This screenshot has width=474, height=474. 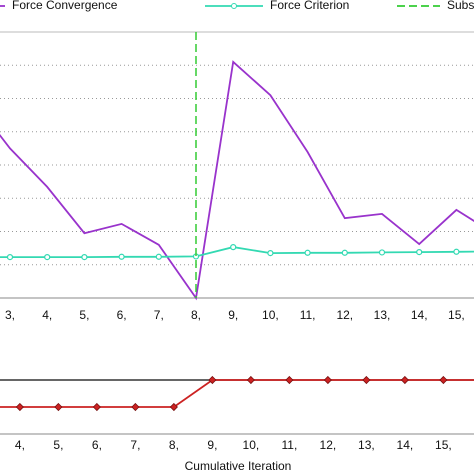 I want to click on legend-label: Force Convergence, so click(x=65, y=6).